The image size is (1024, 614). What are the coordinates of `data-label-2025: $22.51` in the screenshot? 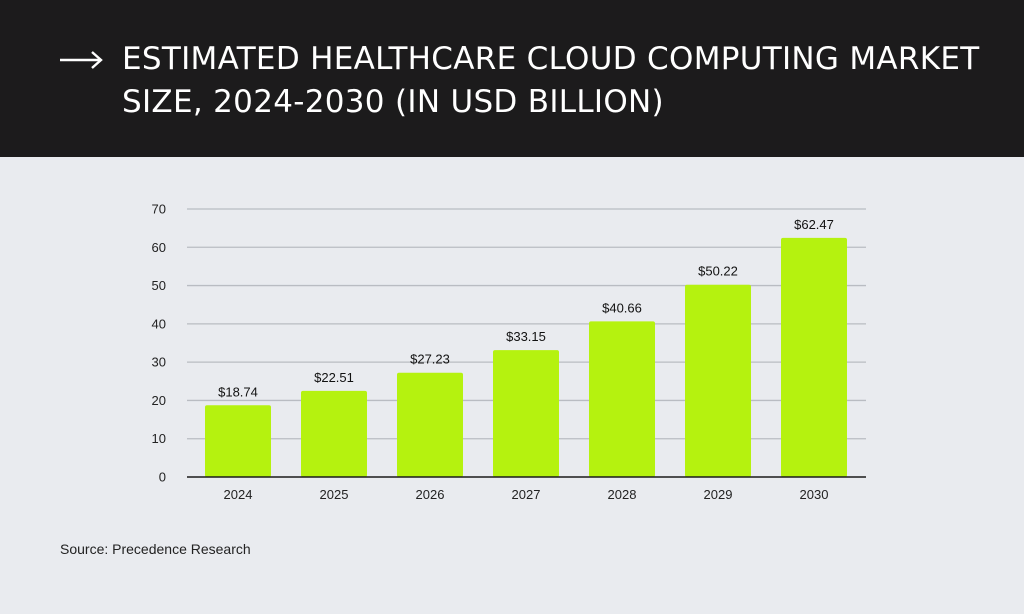 It's located at (334, 377).